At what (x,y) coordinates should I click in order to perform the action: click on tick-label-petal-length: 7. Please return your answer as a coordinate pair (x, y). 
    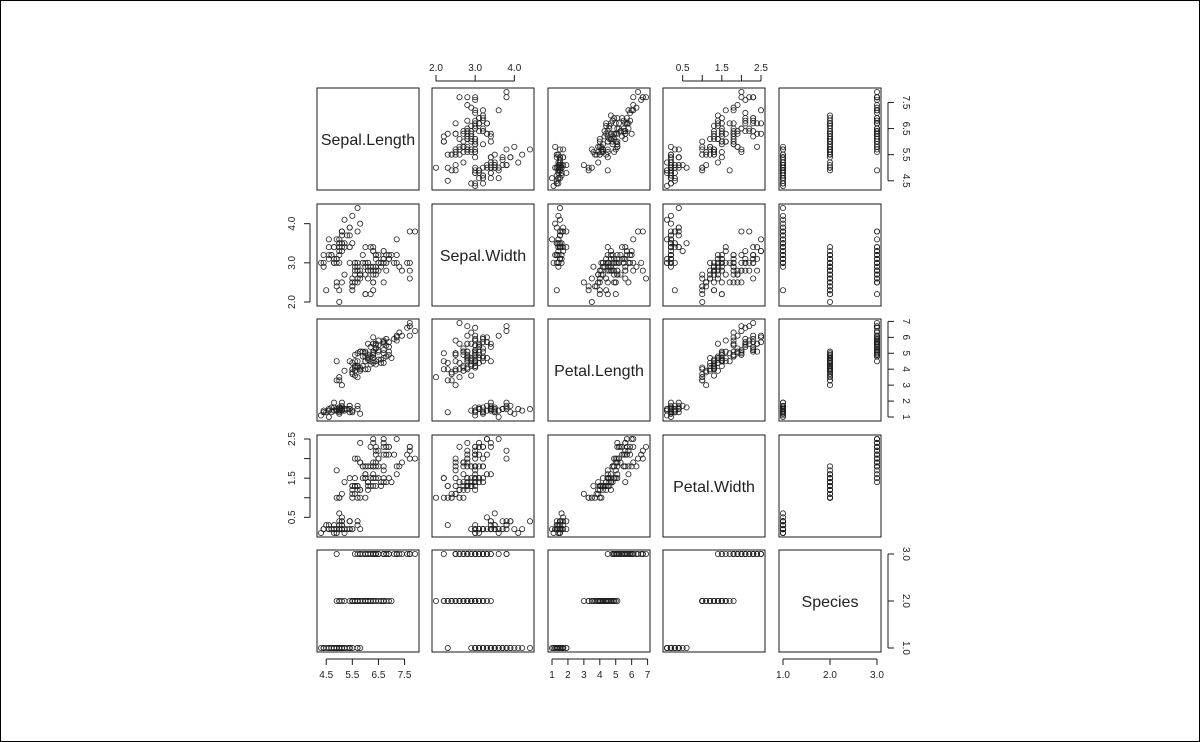
    Looking at the image, I should click on (905, 322).